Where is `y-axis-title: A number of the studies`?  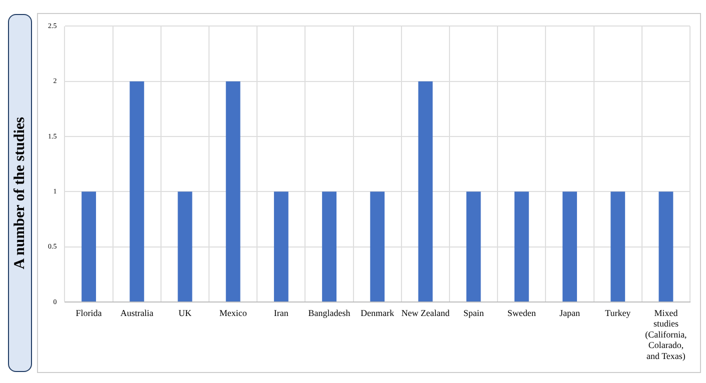 y-axis-title: A number of the studies is located at coordinates (20, 193).